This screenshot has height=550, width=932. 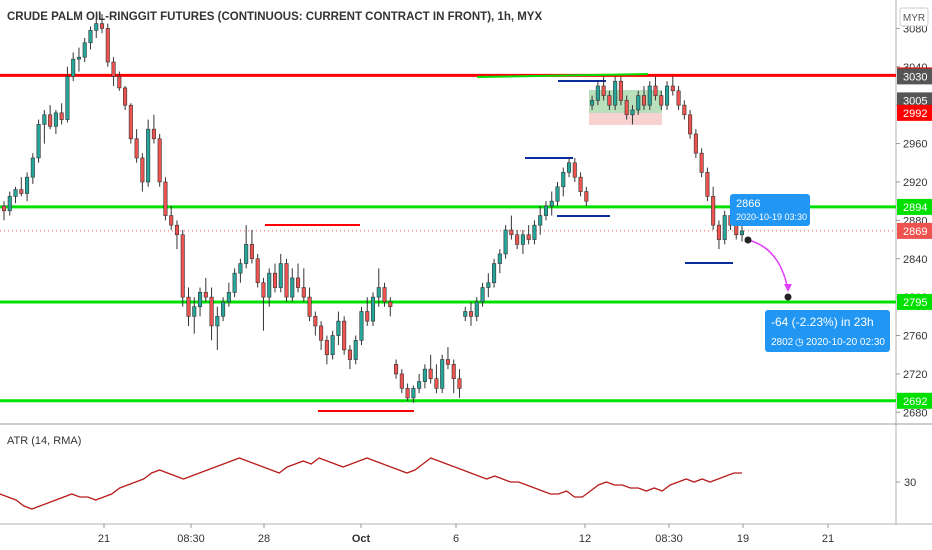 What do you see at coordinates (768, 268) in the screenshot?
I see `projection-arrow` at bounding box center [768, 268].